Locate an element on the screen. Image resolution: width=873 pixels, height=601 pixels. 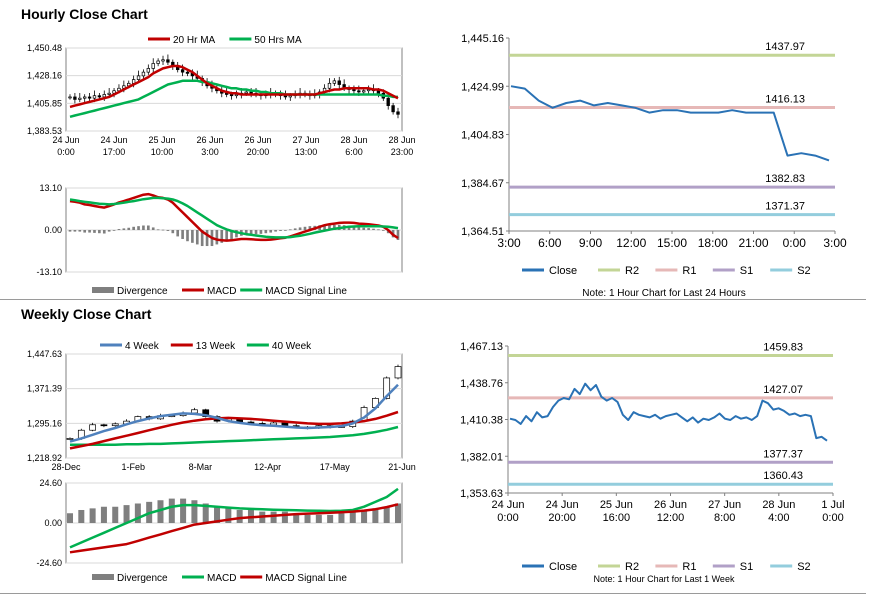
x-tick-label: 26 Jun is located at coordinates (257, 140).